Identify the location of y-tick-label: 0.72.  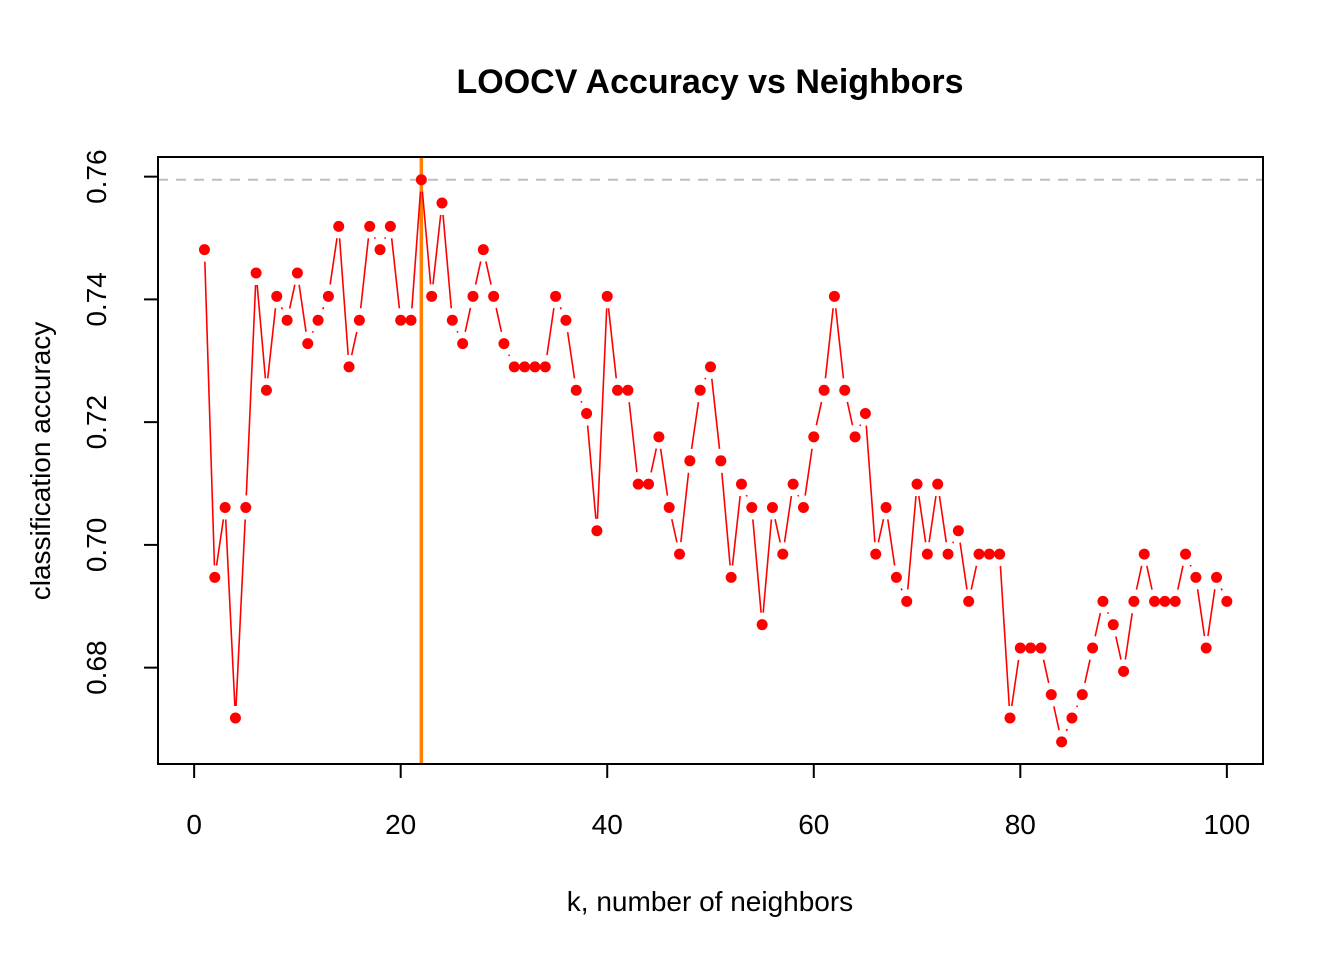
(96, 422).